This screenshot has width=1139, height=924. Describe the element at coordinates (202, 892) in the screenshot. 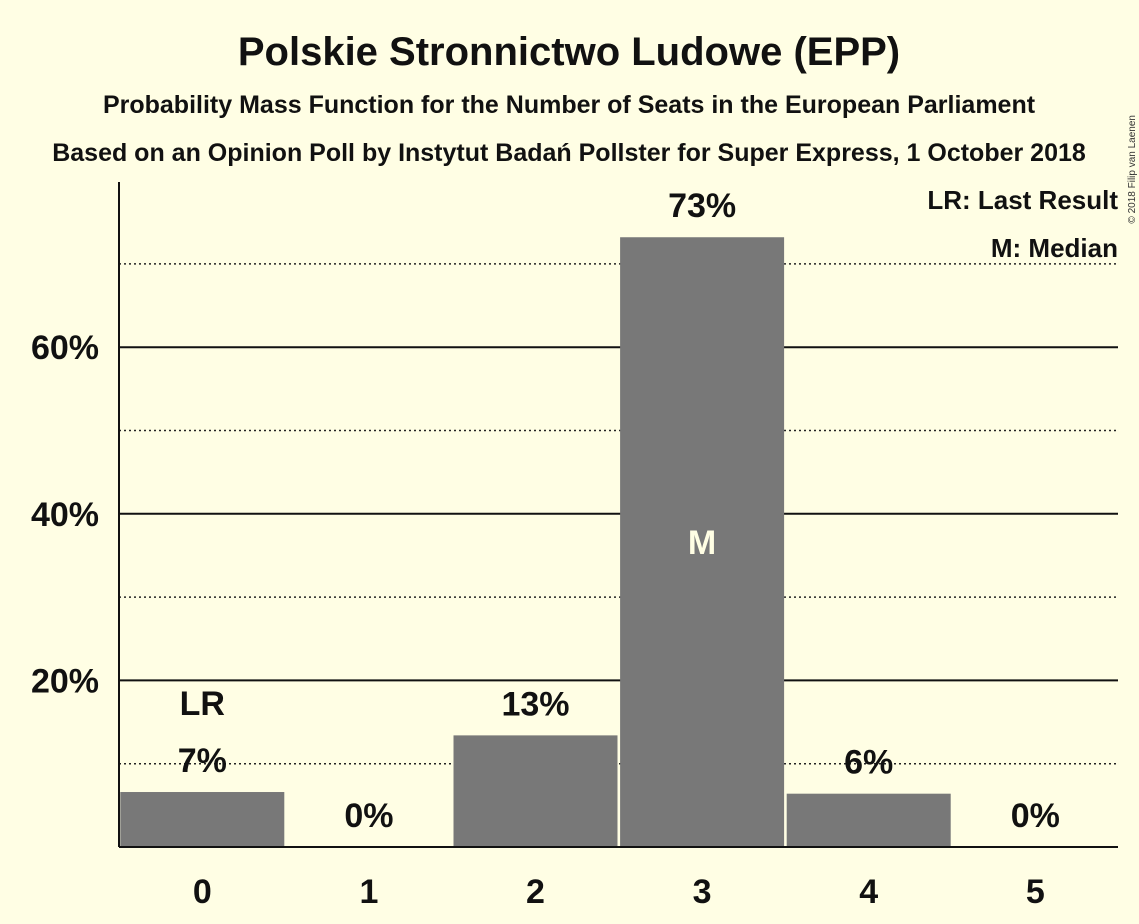

I see `x-tick-label: 0` at that location.